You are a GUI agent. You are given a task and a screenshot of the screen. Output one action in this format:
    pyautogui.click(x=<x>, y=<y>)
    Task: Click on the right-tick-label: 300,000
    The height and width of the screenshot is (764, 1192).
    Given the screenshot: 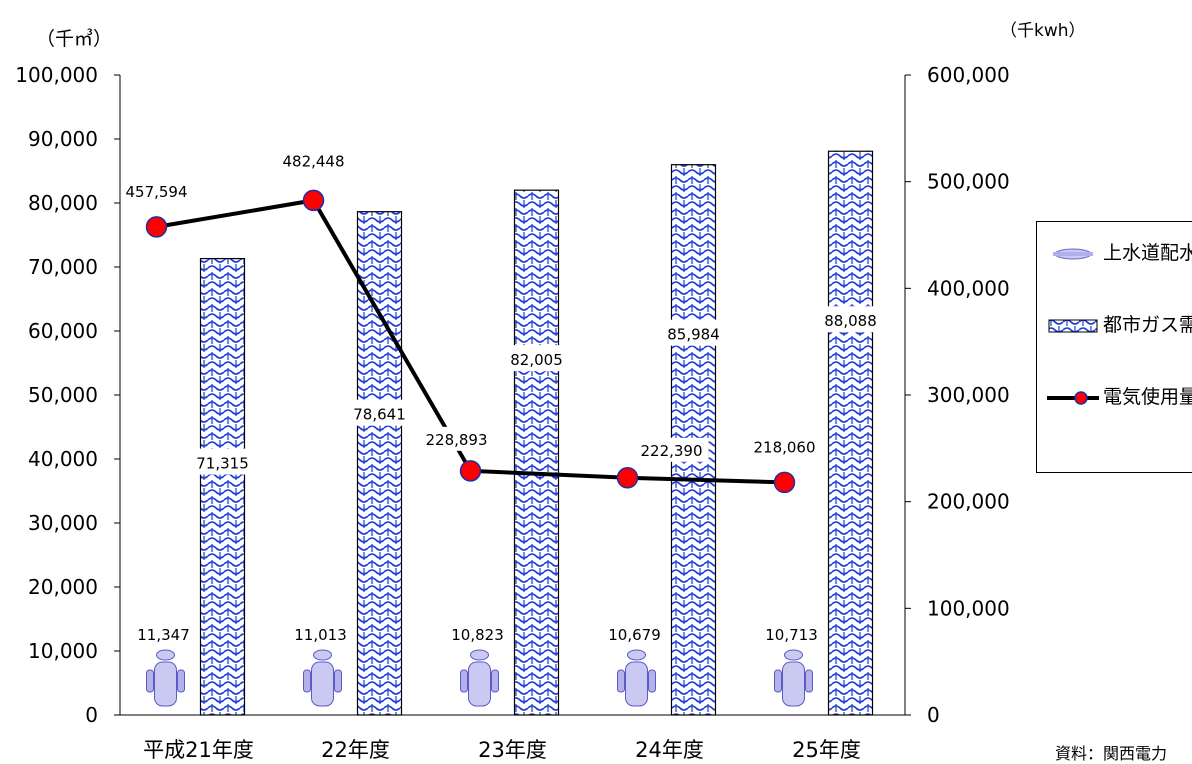 What is the action you would take?
    pyautogui.click(x=968, y=395)
    